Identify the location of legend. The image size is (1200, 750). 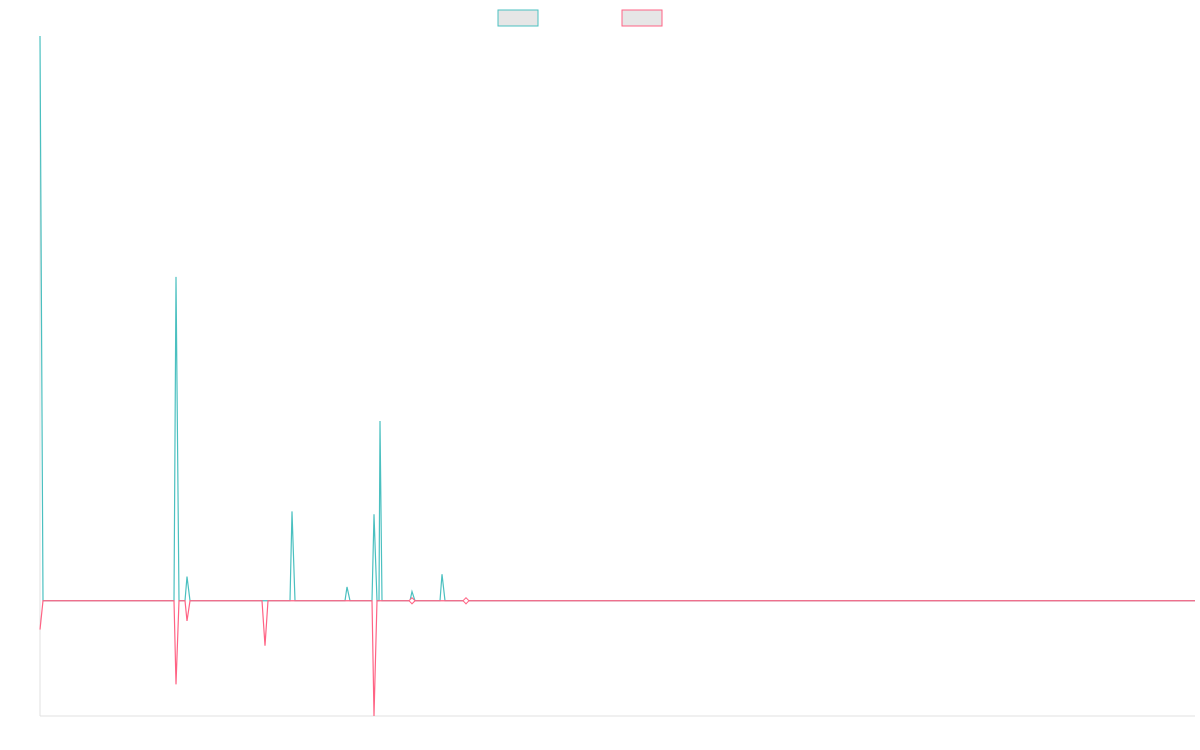
(580, 18).